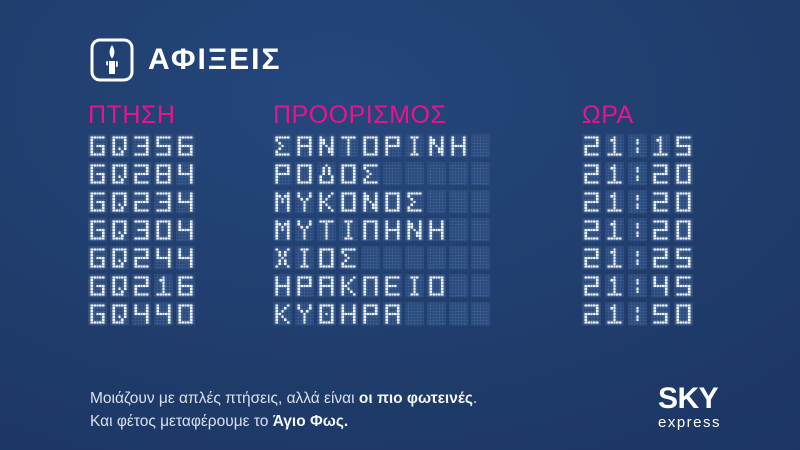  Describe the element at coordinates (475, 398) in the screenshot. I see `footer-text: .` at that location.